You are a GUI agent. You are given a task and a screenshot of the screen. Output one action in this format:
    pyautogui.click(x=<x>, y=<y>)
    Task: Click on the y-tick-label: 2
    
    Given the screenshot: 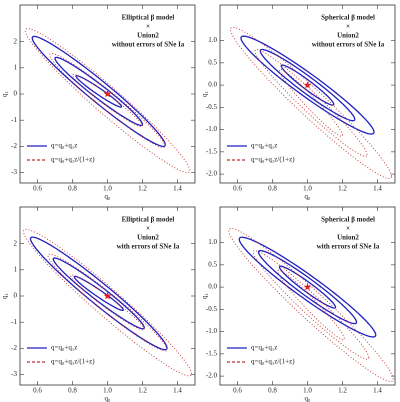 What is the action you would take?
    pyautogui.click(x=16, y=243)
    